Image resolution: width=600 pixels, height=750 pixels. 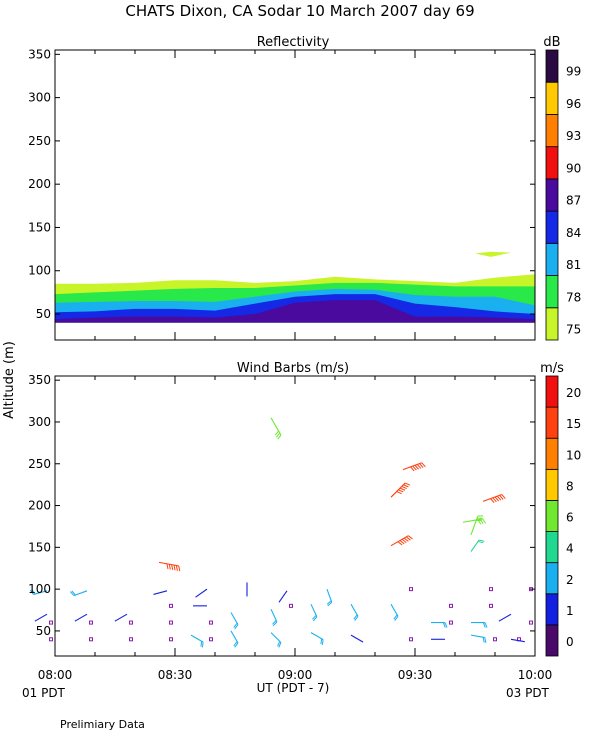 What do you see at coordinates (573, 455) in the screenshot?
I see `colorbar-label: 10` at bounding box center [573, 455].